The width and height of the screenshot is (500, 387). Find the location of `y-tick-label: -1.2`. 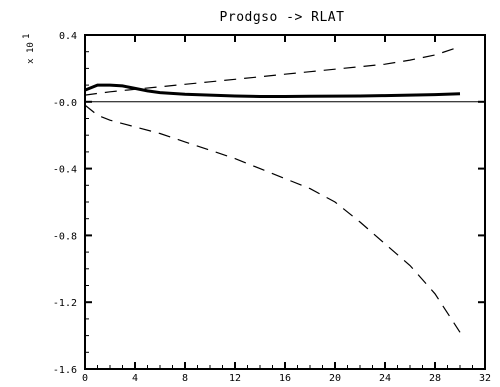

y-tick-label: -1.2 is located at coordinates (65, 303).